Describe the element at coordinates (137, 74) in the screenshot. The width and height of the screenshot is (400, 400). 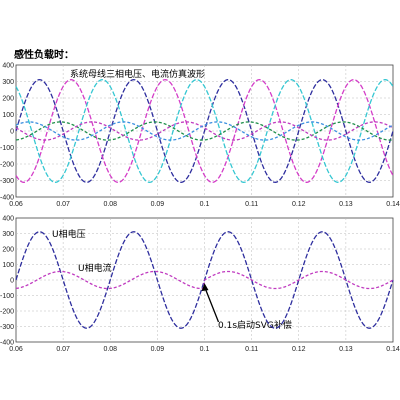
I see `top-chart-title: 系统母线三相电压、电流仿真波形` at that location.